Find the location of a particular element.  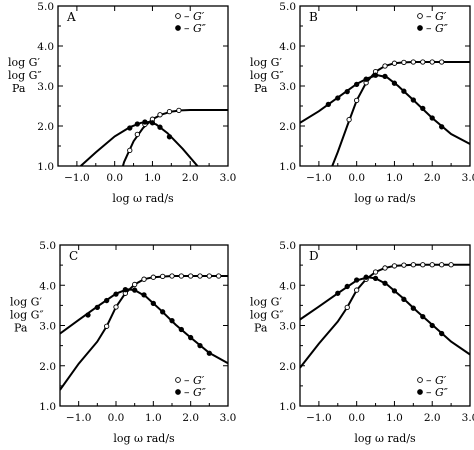

y-axis-label-line: log G′ is located at coordinates (26, 302).